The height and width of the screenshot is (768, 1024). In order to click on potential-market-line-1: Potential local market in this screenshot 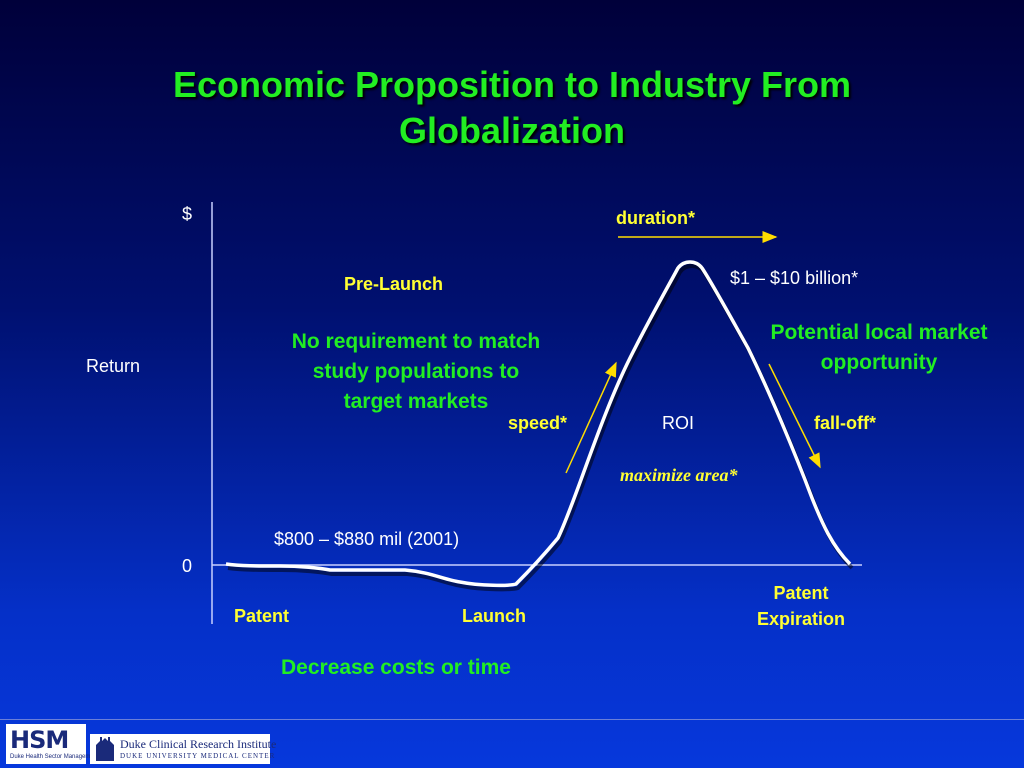, I will do `click(879, 332)`.